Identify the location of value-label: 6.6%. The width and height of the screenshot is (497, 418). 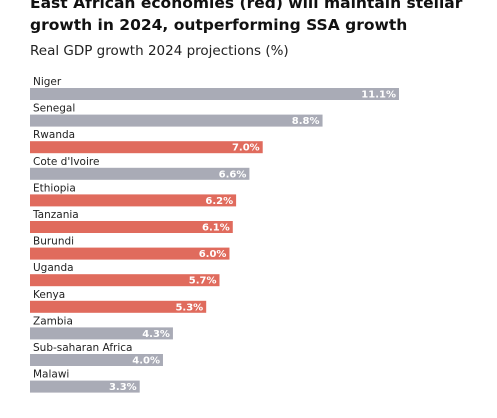
(233, 174).